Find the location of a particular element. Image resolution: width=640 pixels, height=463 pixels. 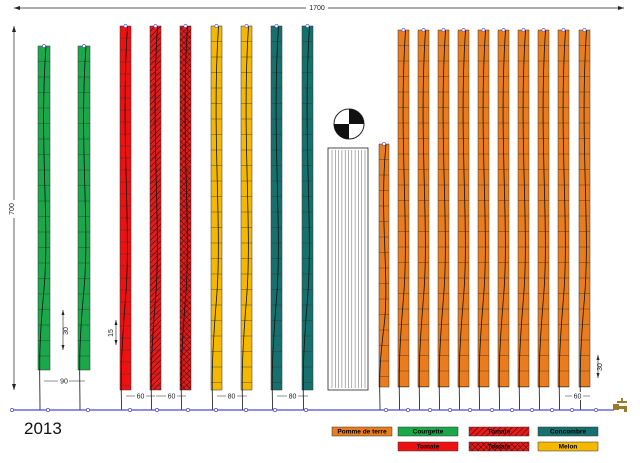

legend-item-tomate: Tomate is located at coordinates (428, 446).